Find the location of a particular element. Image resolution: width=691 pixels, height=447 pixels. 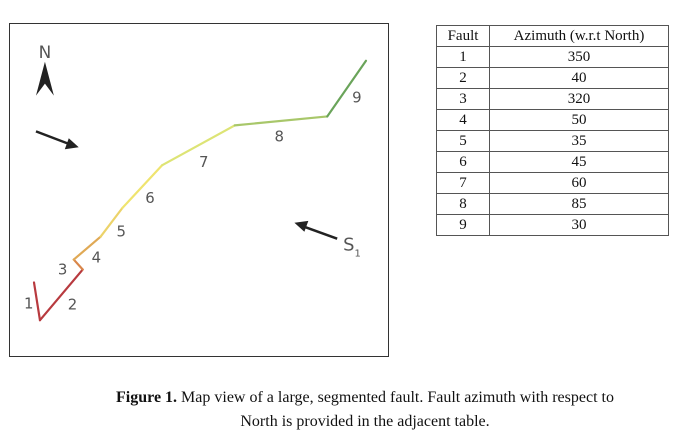

table-row: 5 35 is located at coordinates (552, 141).